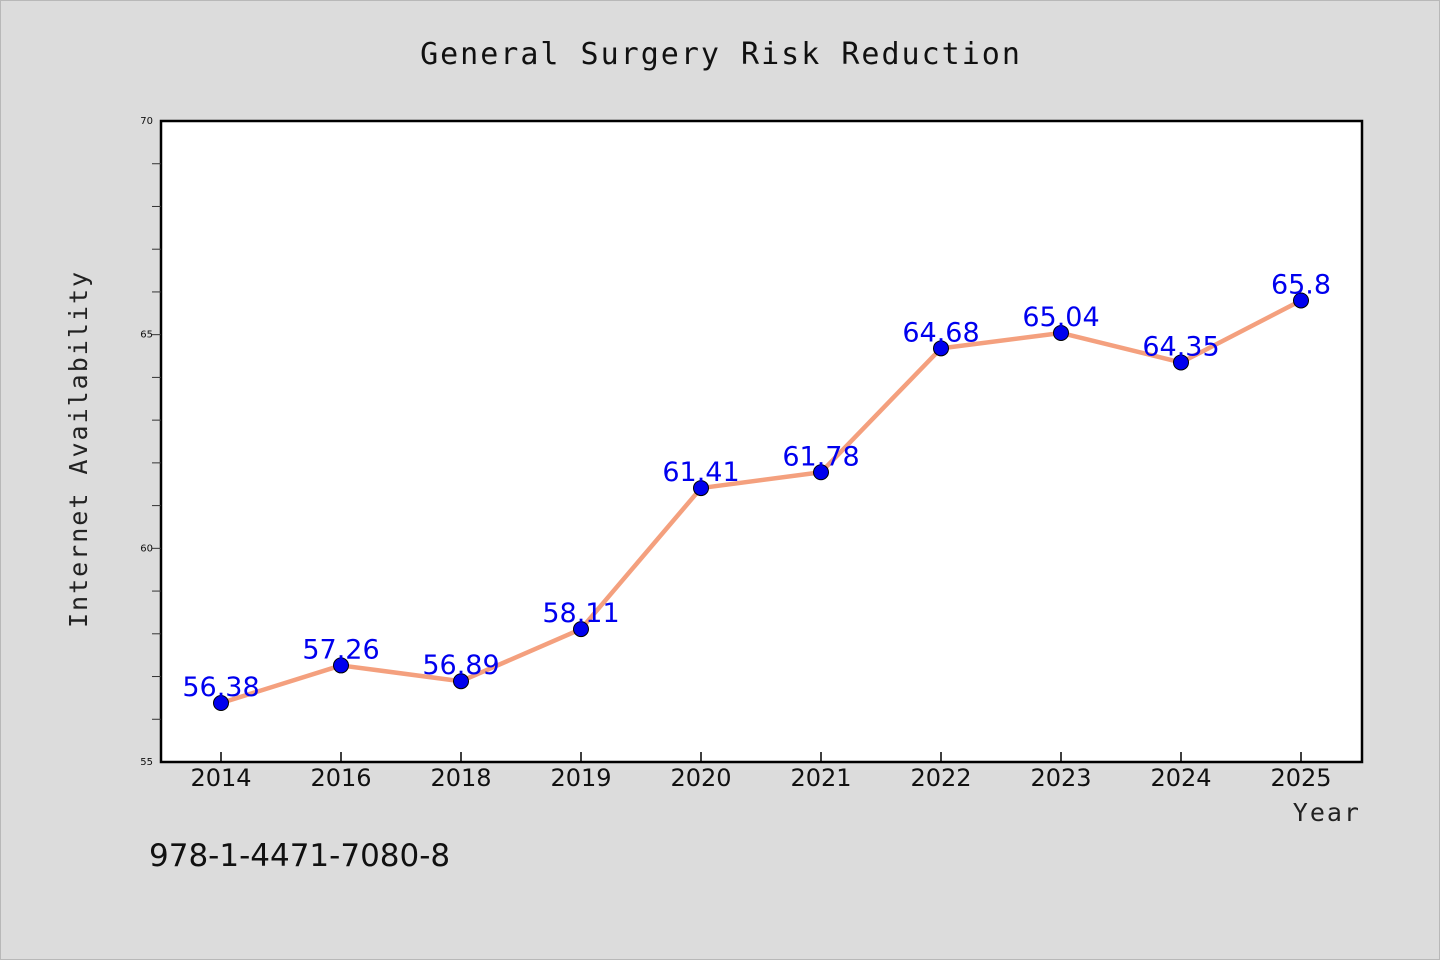 This screenshot has width=1440, height=960. Describe the element at coordinates (580, 613) in the screenshot. I see `data-label: 58.11` at that location.